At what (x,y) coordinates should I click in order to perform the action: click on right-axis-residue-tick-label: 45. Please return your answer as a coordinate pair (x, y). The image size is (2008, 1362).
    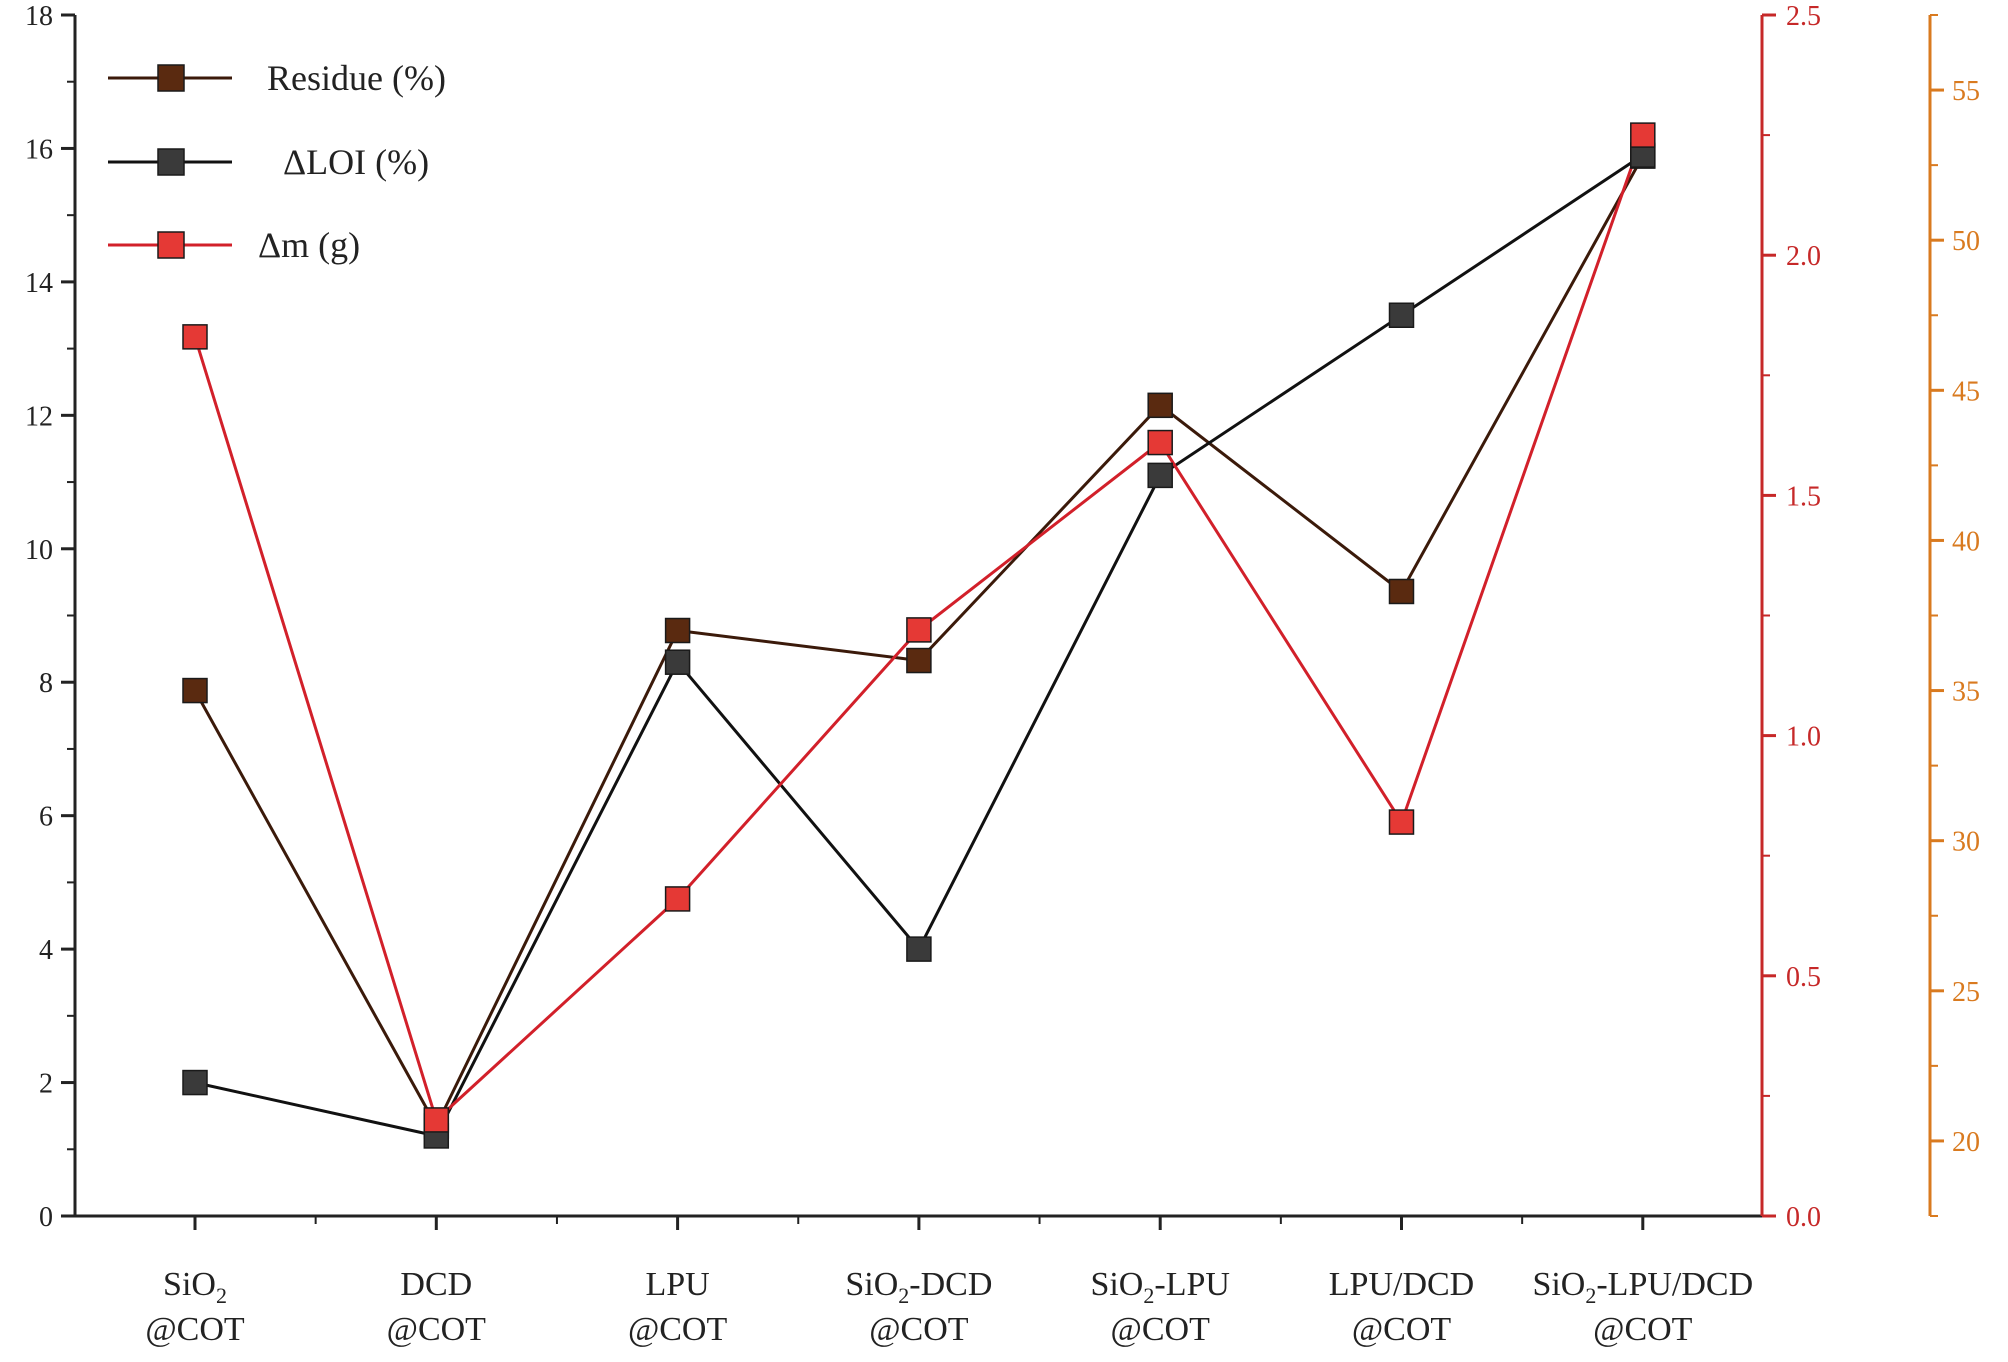
    Looking at the image, I should click on (1966, 391).